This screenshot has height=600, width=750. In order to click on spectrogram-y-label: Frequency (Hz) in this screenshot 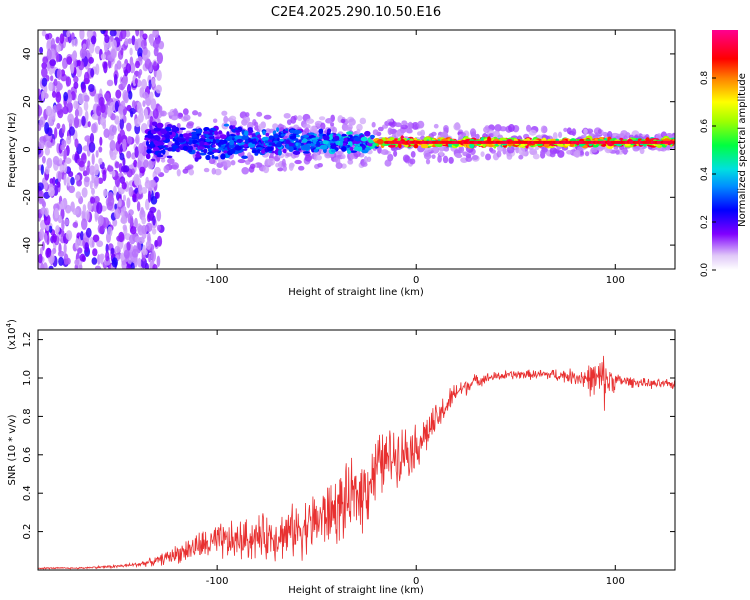, I will do `click(12, 150)`.